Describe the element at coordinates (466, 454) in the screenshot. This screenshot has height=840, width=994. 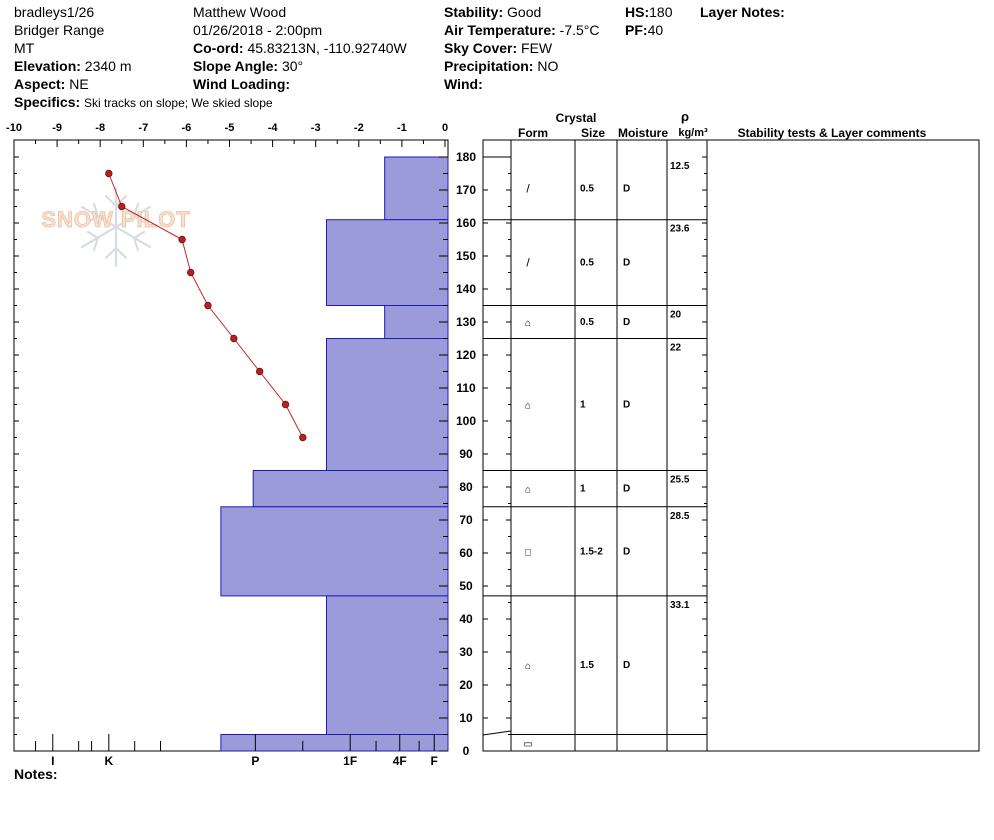
I see `height-tick-label: 90` at that location.